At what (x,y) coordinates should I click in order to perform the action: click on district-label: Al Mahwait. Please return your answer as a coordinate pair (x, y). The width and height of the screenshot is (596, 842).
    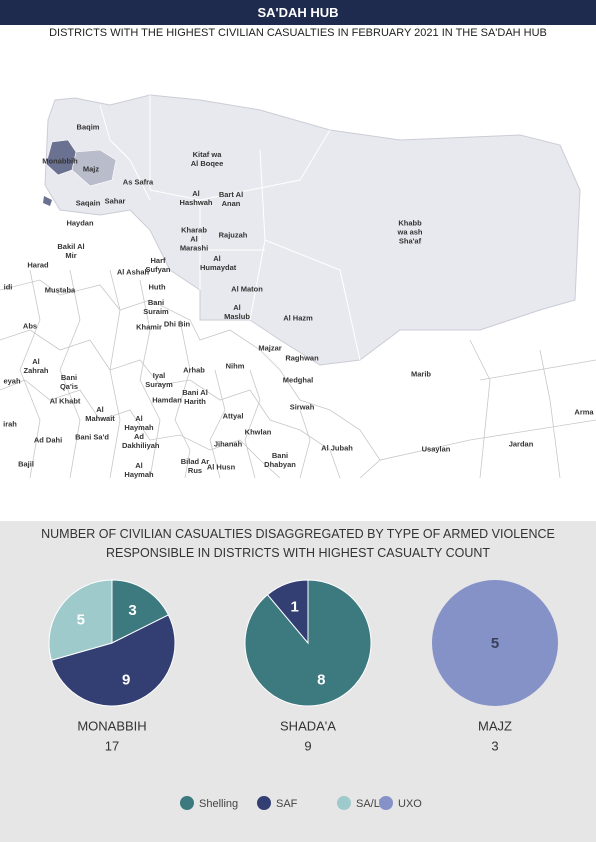
    Looking at the image, I should click on (100, 414).